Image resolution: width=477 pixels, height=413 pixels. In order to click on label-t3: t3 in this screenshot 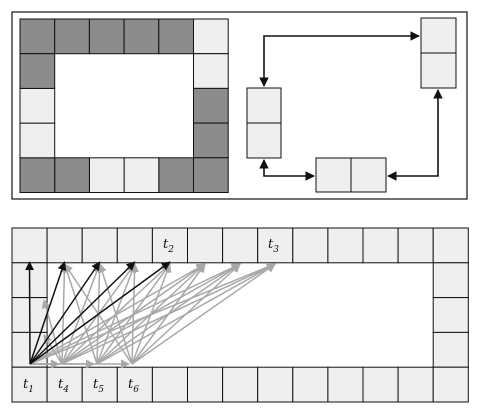, I will do `click(273, 246)`.